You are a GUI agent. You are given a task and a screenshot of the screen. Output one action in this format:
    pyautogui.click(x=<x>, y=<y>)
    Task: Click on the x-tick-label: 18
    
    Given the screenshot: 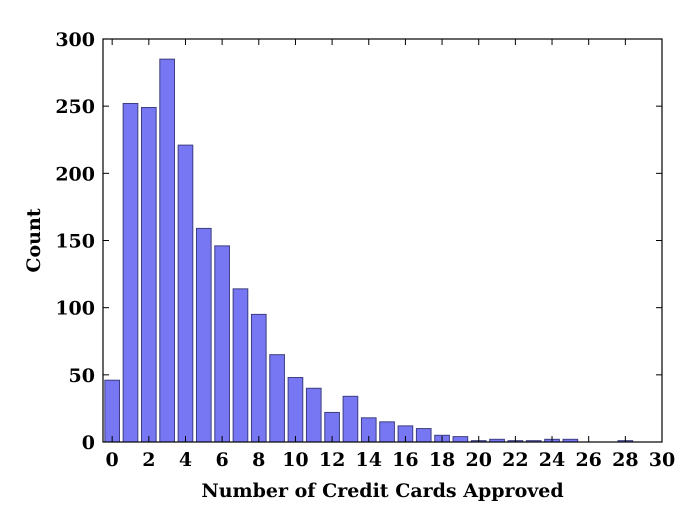 What is the action you would take?
    pyautogui.click(x=442, y=460)
    